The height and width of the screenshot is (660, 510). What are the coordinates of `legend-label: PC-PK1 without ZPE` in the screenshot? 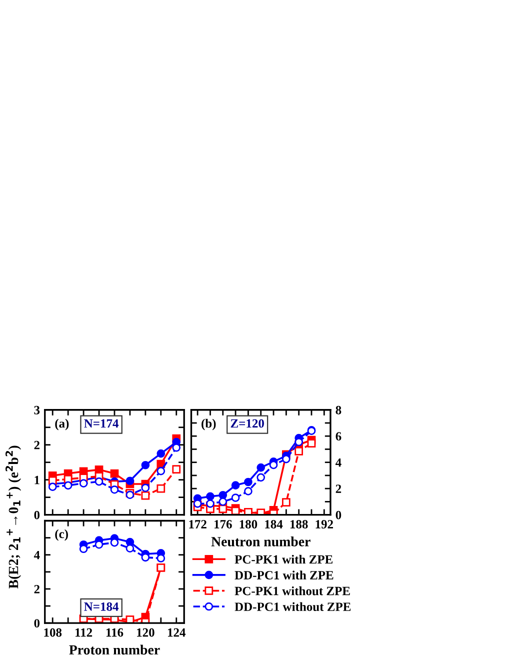 It's located at (292, 591).